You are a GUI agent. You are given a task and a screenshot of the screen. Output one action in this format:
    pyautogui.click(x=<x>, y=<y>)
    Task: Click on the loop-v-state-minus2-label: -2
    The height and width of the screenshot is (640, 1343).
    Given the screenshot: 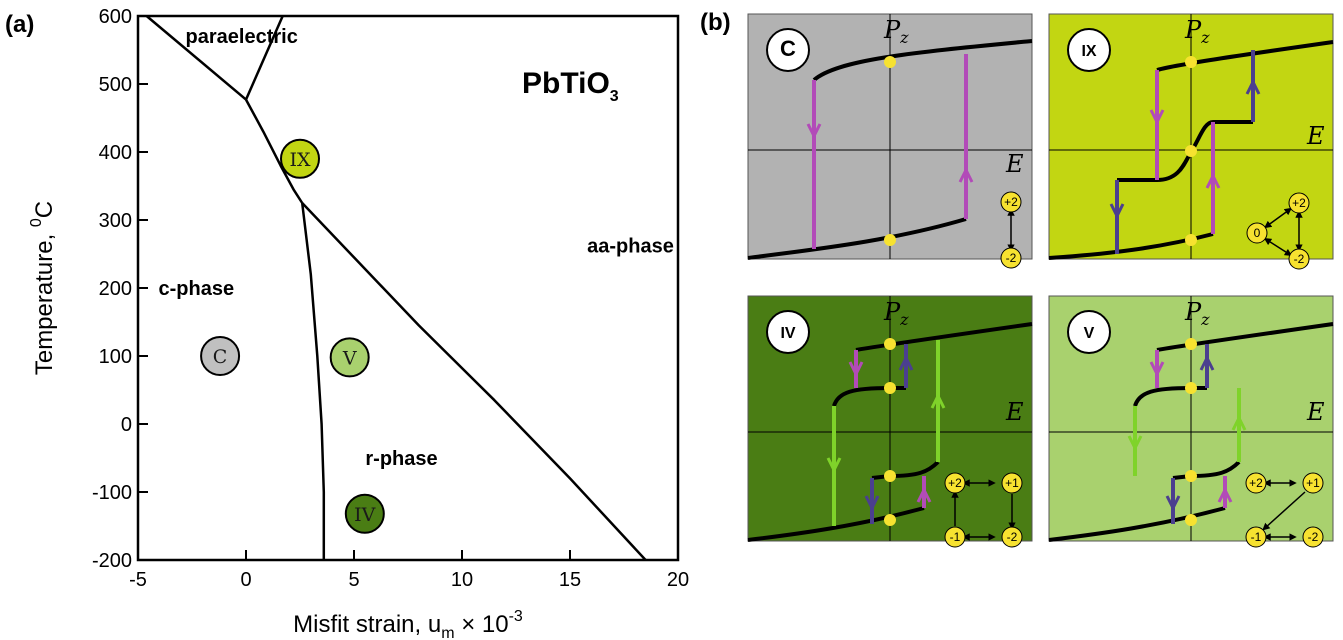 What is the action you would take?
    pyautogui.click(x=1313, y=537)
    